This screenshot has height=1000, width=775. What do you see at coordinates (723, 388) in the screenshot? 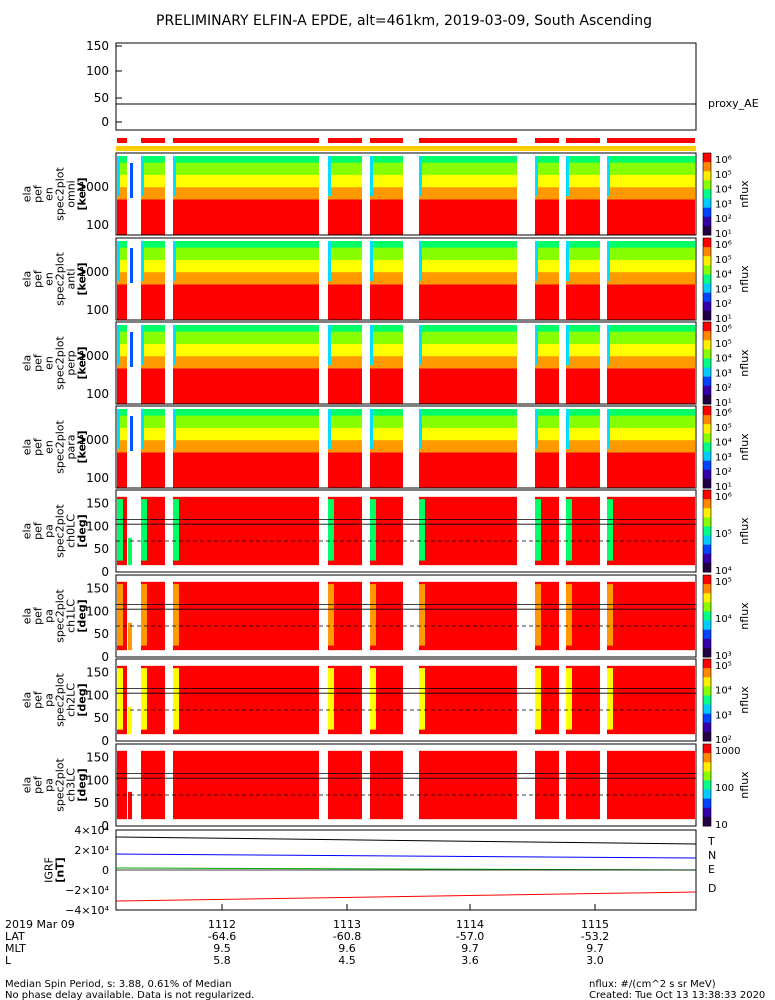
I see `colorbar-tick: 10²` at bounding box center [723, 388].